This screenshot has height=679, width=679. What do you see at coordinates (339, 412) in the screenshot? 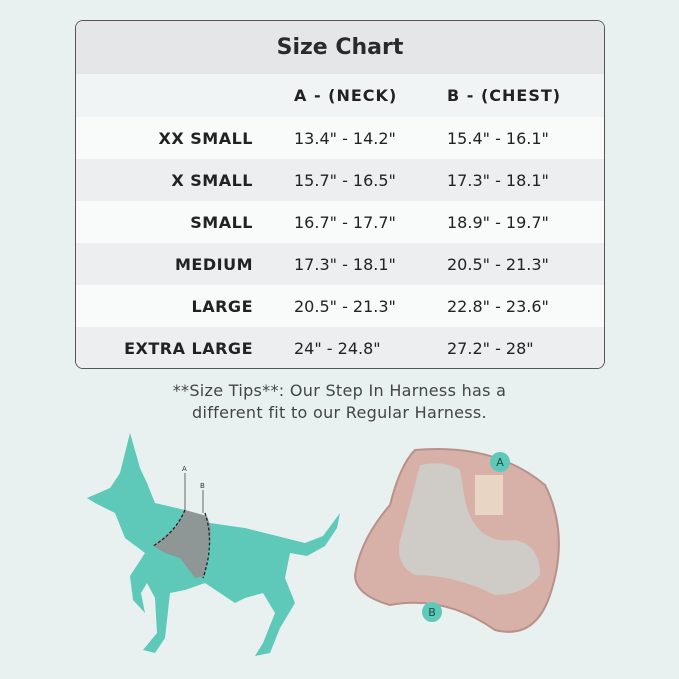
I see `size-tips-line-2: different fit to our Regular Harness.` at bounding box center [339, 412].